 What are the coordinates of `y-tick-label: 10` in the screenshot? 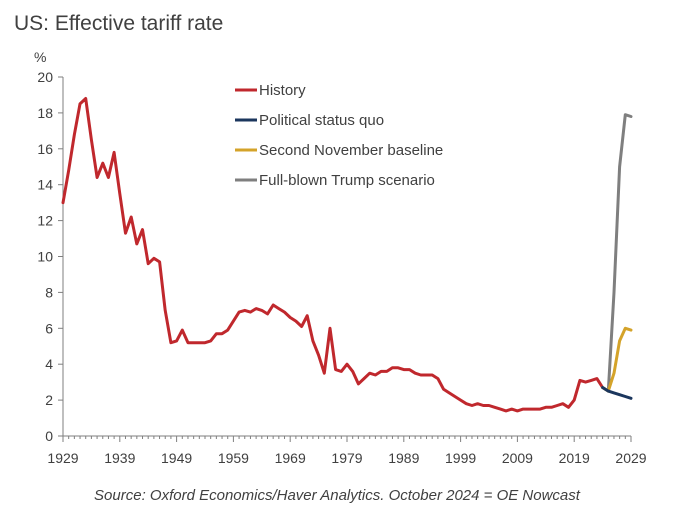 It's located at (45, 257).